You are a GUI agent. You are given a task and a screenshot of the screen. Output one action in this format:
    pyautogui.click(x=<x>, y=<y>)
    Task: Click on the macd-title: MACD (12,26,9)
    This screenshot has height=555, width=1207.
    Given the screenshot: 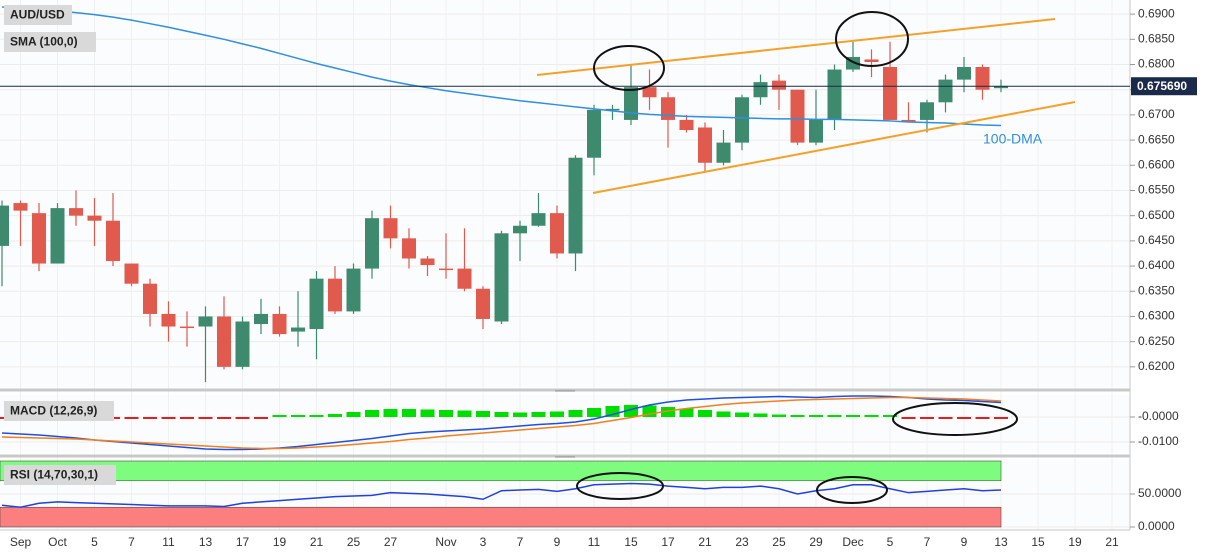 What is the action you would take?
    pyautogui.click(x=53, y=411)
    